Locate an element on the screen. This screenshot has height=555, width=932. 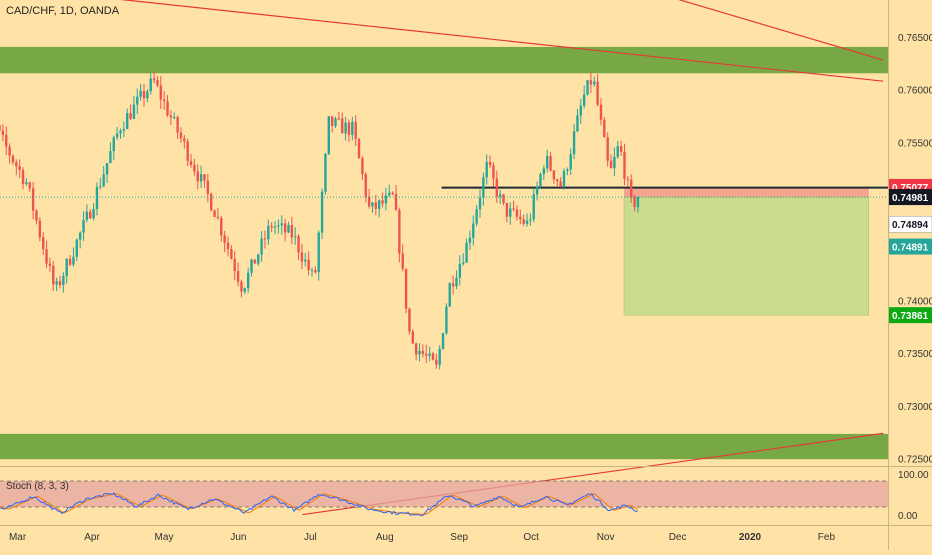
time-tick-label: Nov is located at coordinates (606, 537).